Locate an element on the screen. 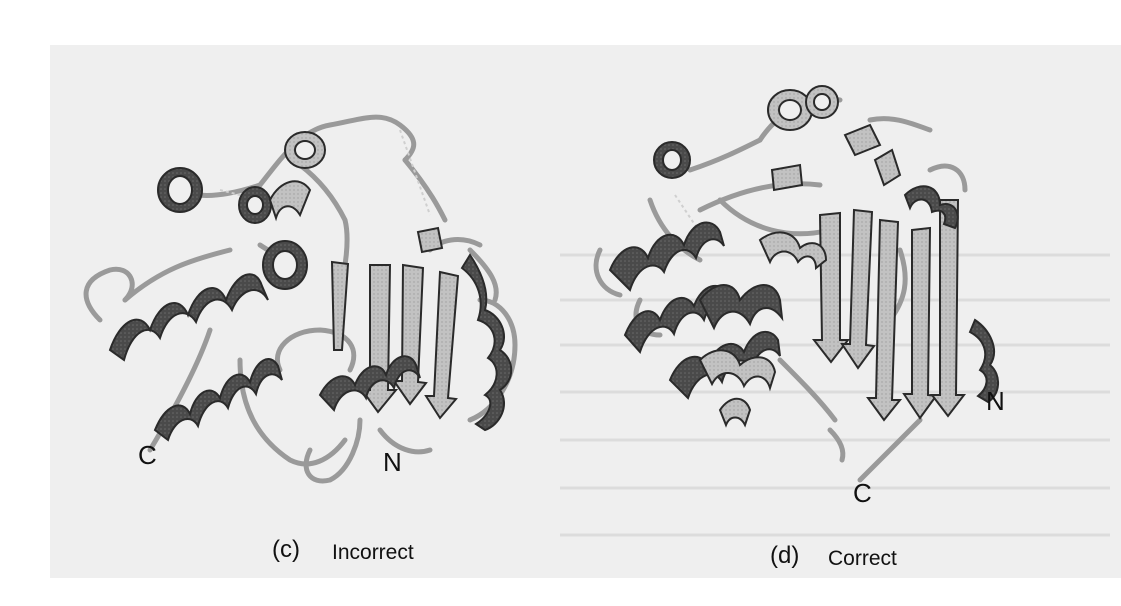 This screenshot has height=606, width=1121. beta-sheet-correct is located at coordinates (868, 272).